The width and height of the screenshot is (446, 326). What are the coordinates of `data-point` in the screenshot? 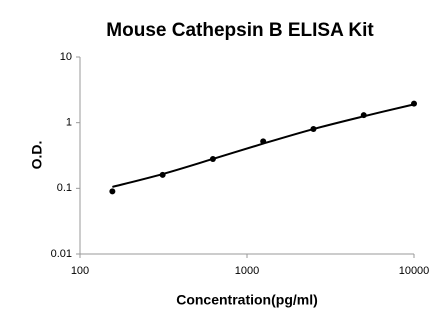 It's located at (112, 191).